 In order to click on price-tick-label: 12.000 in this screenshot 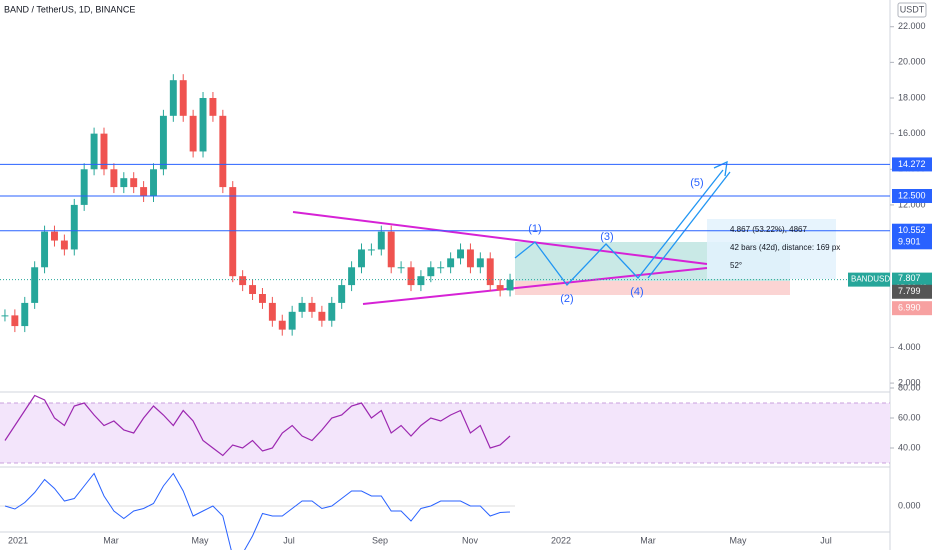, I will do `click(912, 204)`.